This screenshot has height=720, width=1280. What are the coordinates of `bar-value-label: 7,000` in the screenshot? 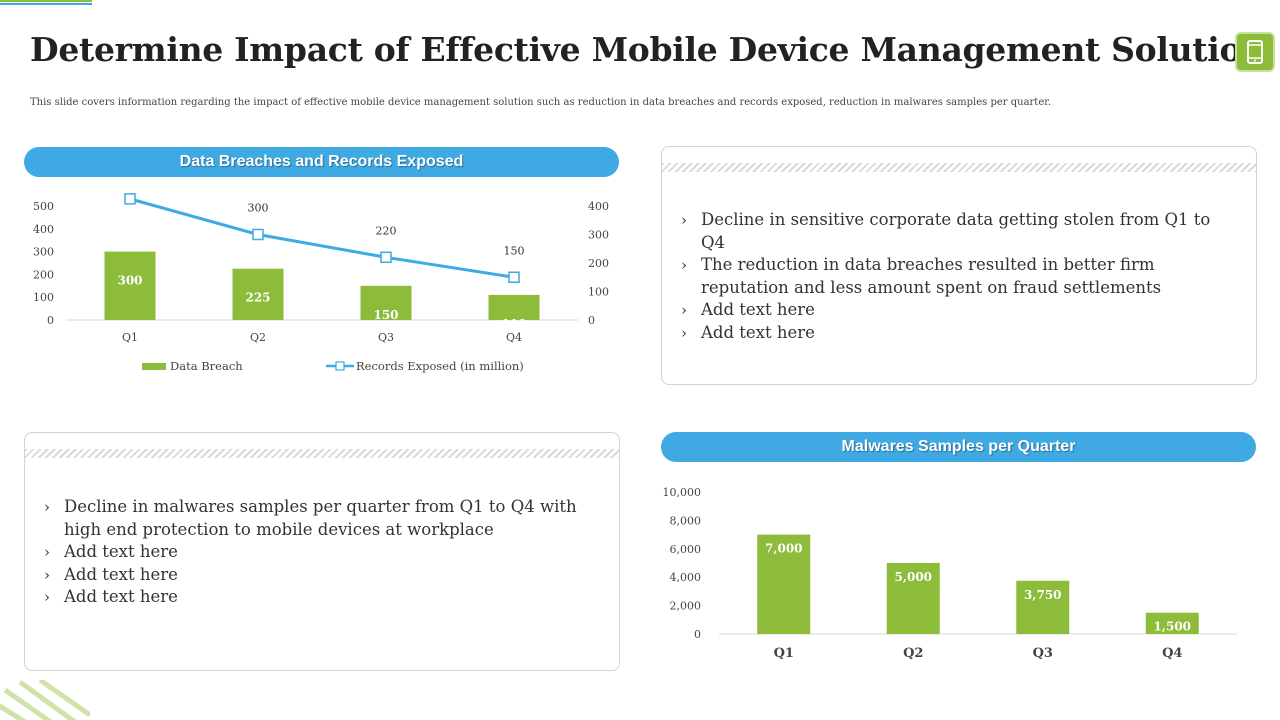 It's located at (784, 549).